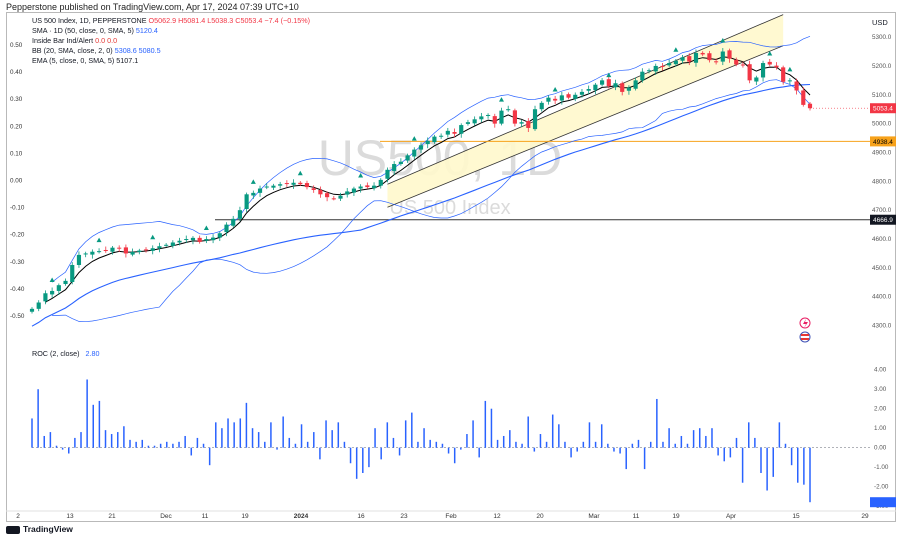  I want to click on legend-sma-value: 5120.4, so click(146, 30).